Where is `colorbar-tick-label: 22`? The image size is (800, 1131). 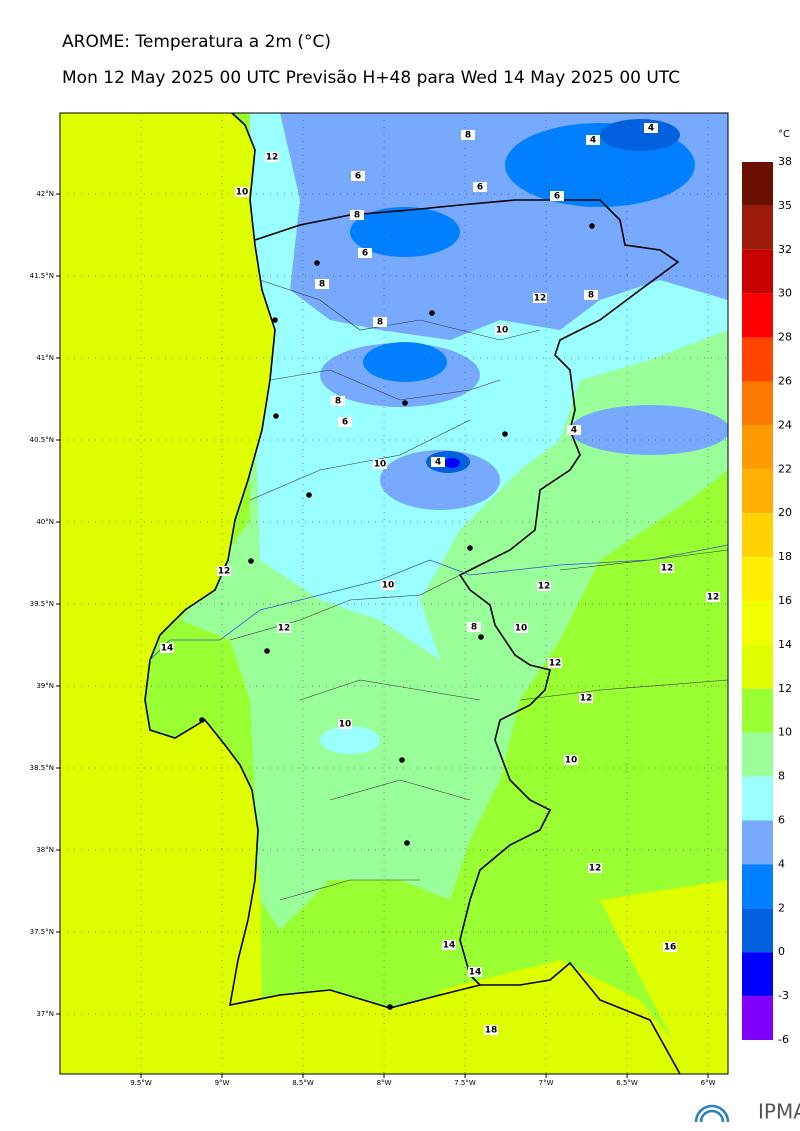
colorbar-tick-label: 22 is located at coordinates (785, 468).